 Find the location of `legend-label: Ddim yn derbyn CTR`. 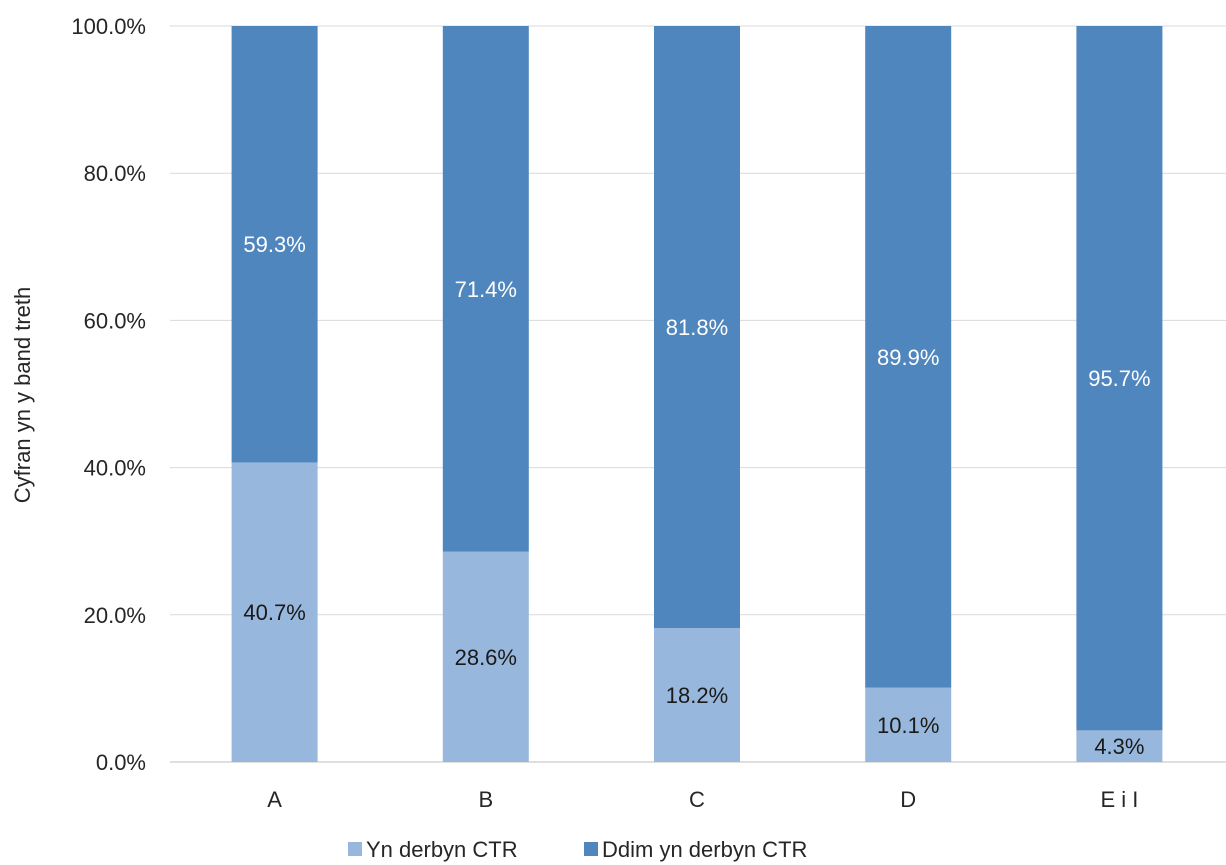

legend-label: Ddim yn derbyn CTR is located at coordinates (704, 849).